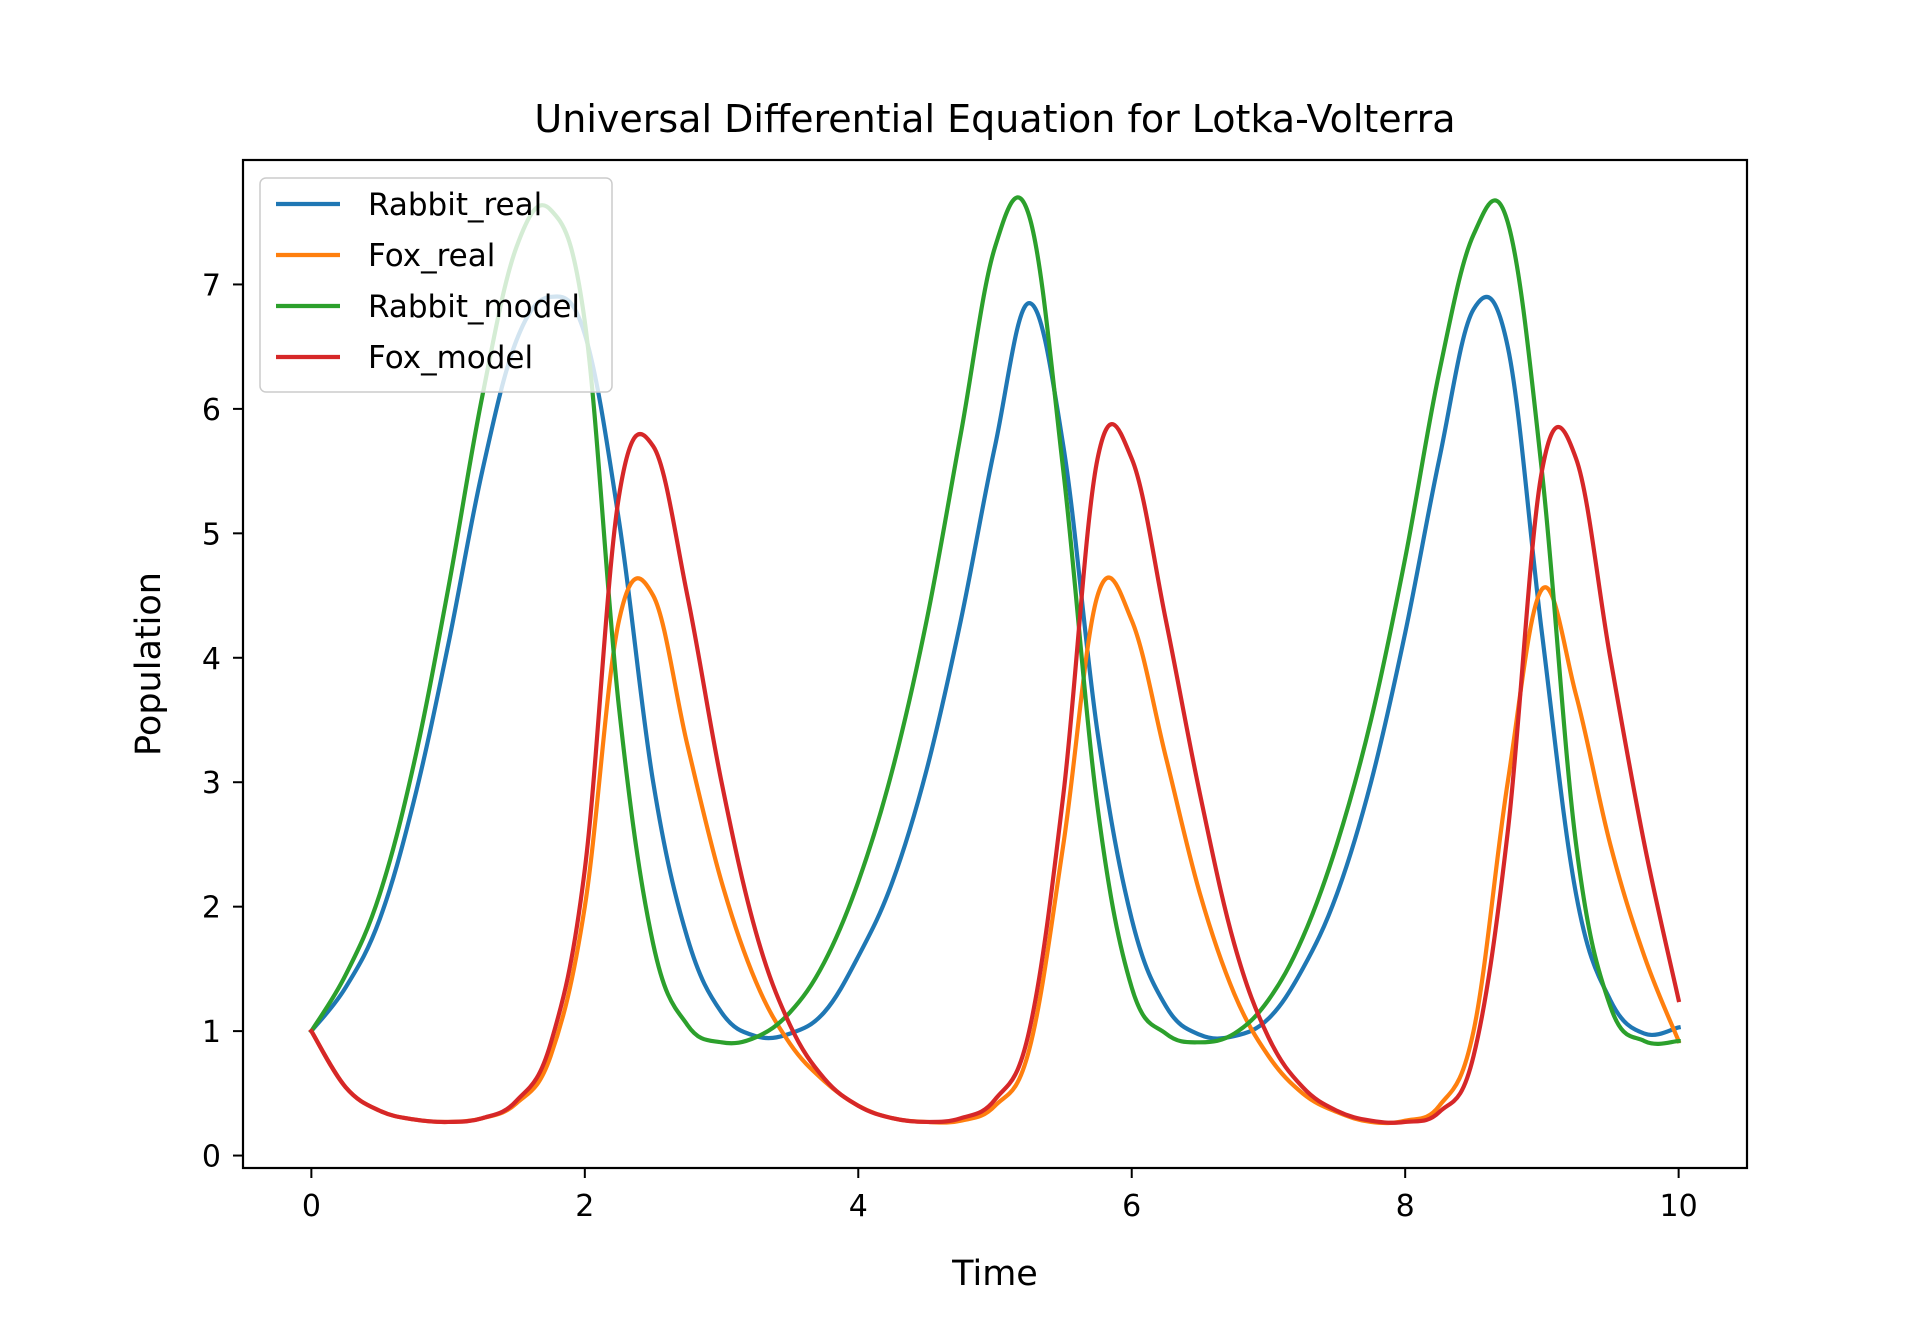 The width and height of the screenshot is (1920, 1320). I want to click on x-tick-label: 2, so click(584, 1206).